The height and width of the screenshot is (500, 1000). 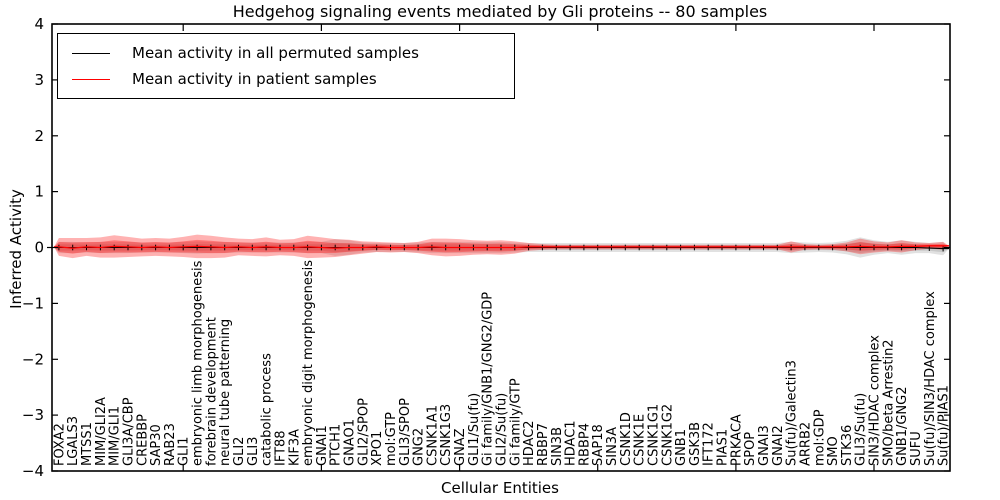 I want to click on x-category-label: CSNK1G1, so click(x=654, y=435).